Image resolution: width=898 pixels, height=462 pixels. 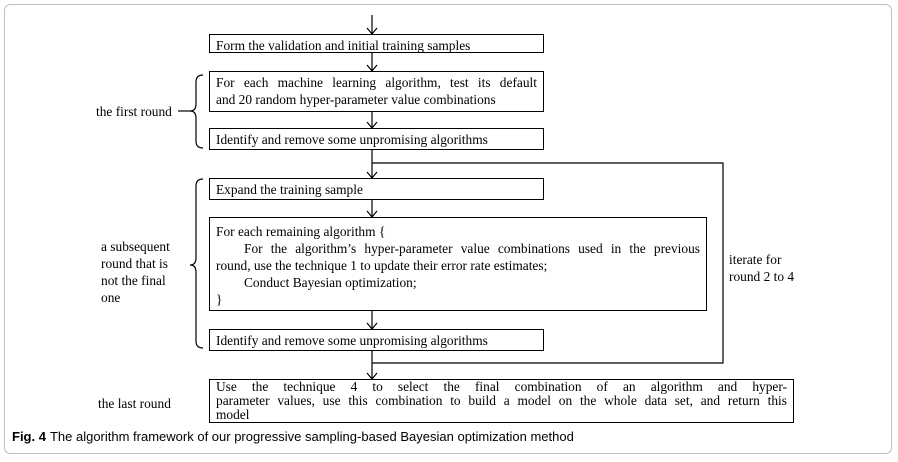 What do you see at coordinates (762, 276) in the screenshot?
I see `iterate-line-2: round 2 to 4` at bounding box center [762, 276].